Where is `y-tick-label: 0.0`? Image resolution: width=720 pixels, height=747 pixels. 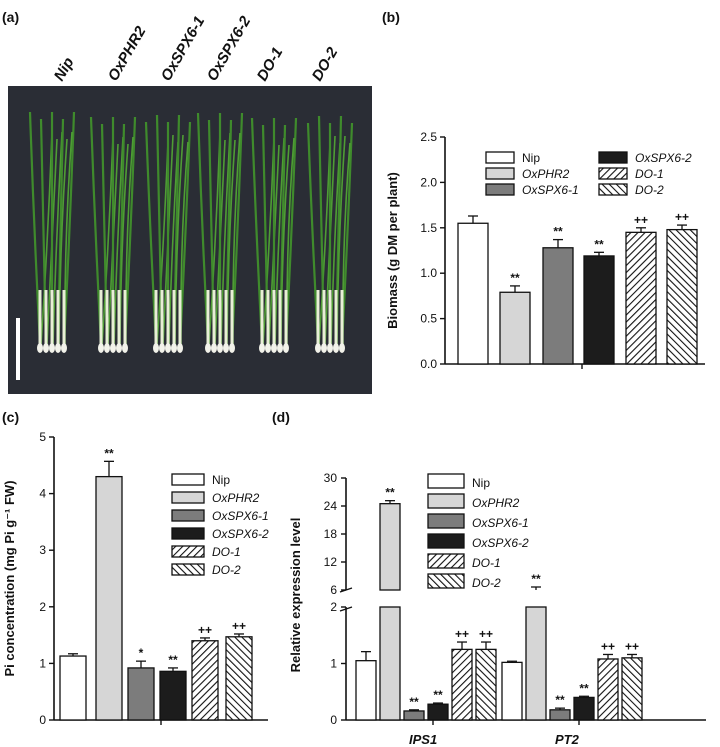 y-tick-label: 0.0 is located at coordinates (428, 364).